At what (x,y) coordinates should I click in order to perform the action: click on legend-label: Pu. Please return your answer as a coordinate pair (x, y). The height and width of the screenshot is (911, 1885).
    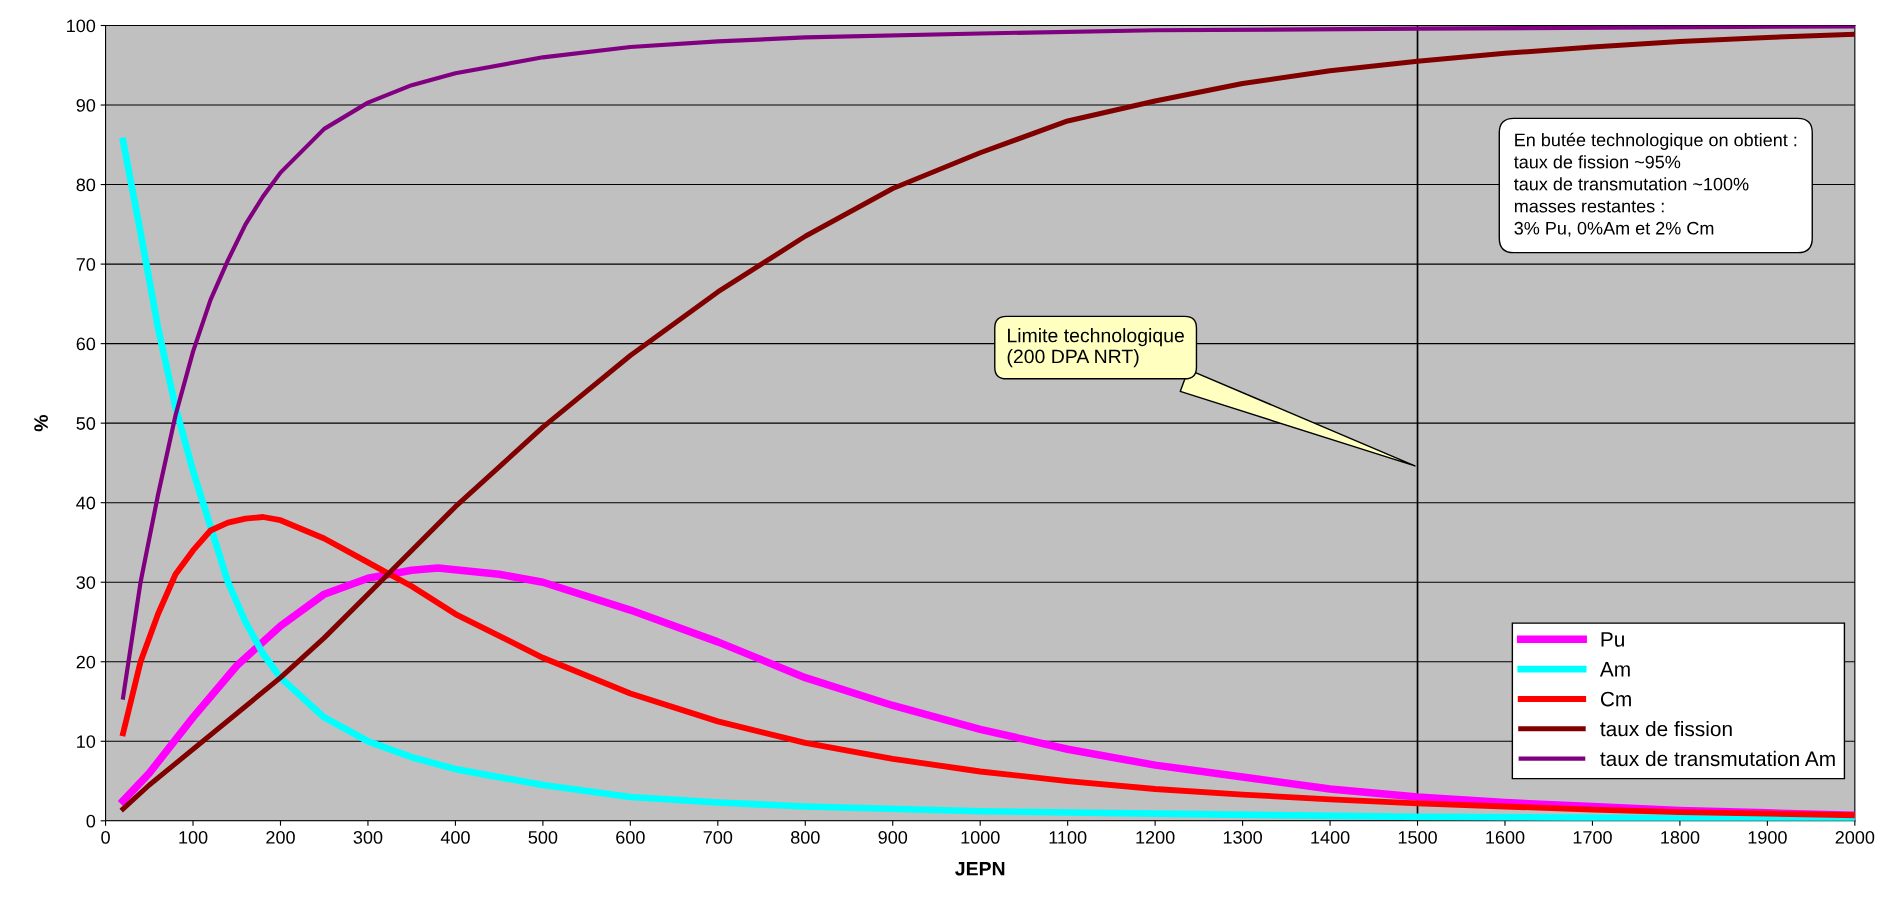
    Looking at the image, I should click on (1612, 639).